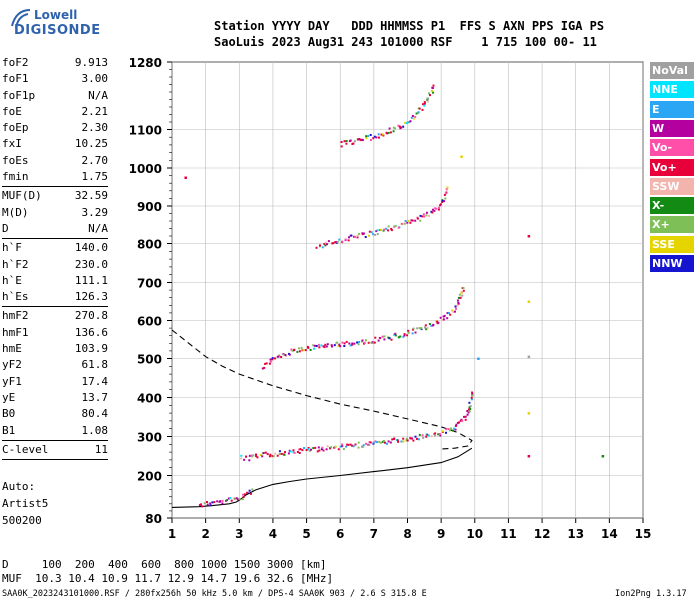 Image resolution: width=700 pixels, height=600 pixels. Describe the element at coordinates (672, 128) in the screenshot. I see `legend-item: W` at that location.